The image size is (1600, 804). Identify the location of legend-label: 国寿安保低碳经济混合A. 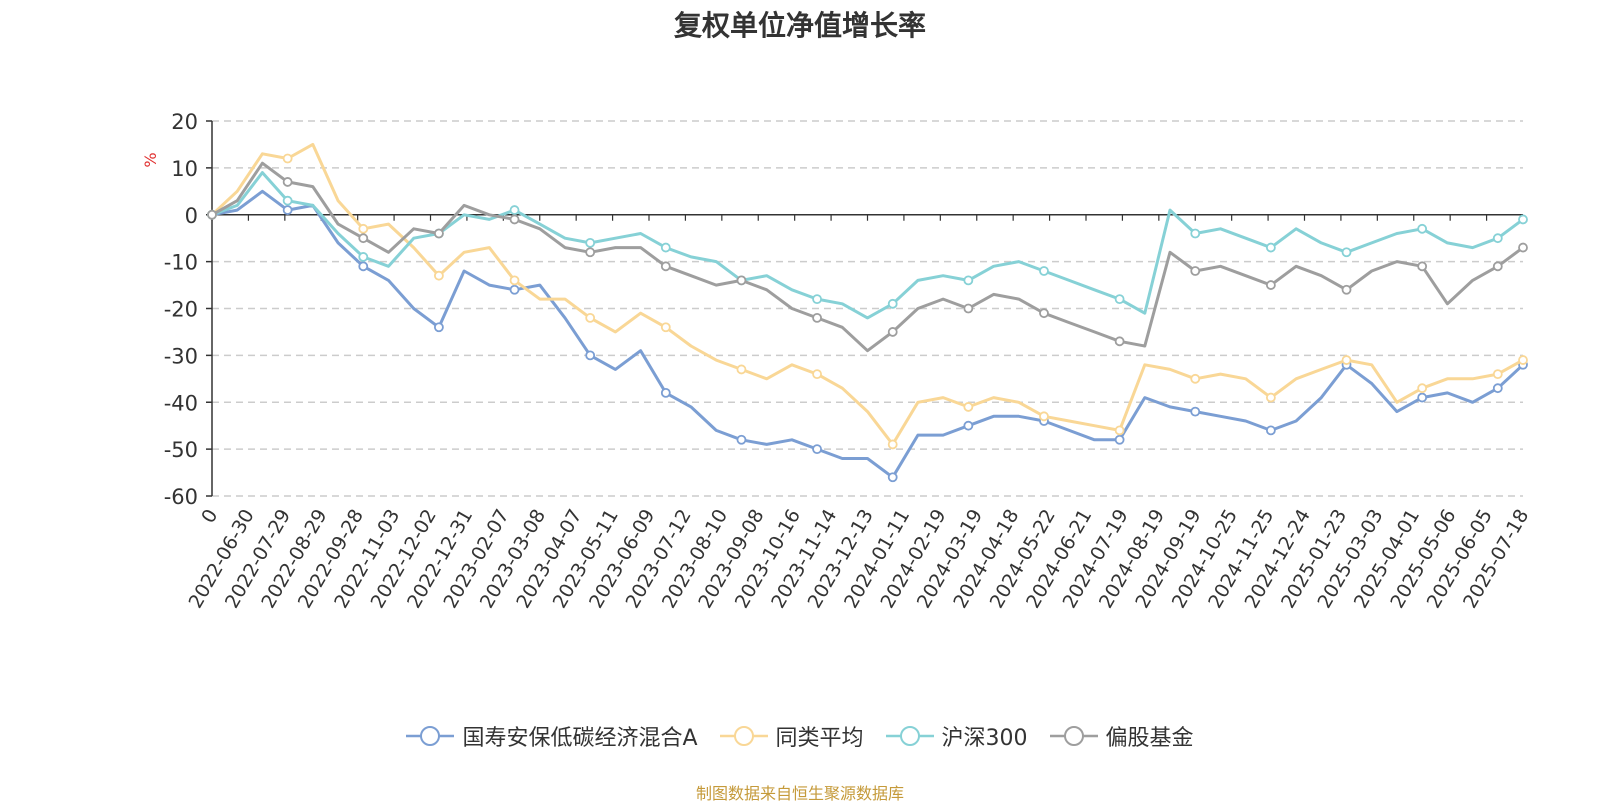
(580, 738).